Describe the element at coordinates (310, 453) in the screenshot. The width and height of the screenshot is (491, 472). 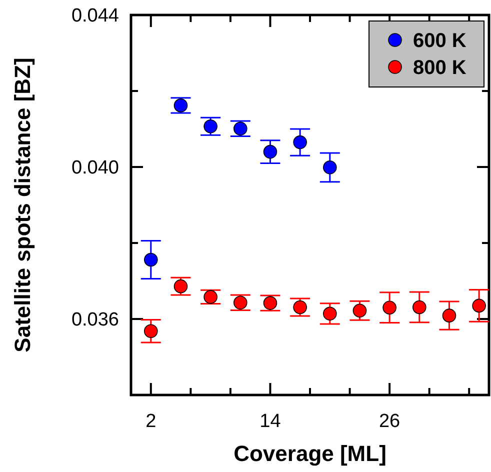
I see `x-axis-title: Coverage [ML]` at that location.